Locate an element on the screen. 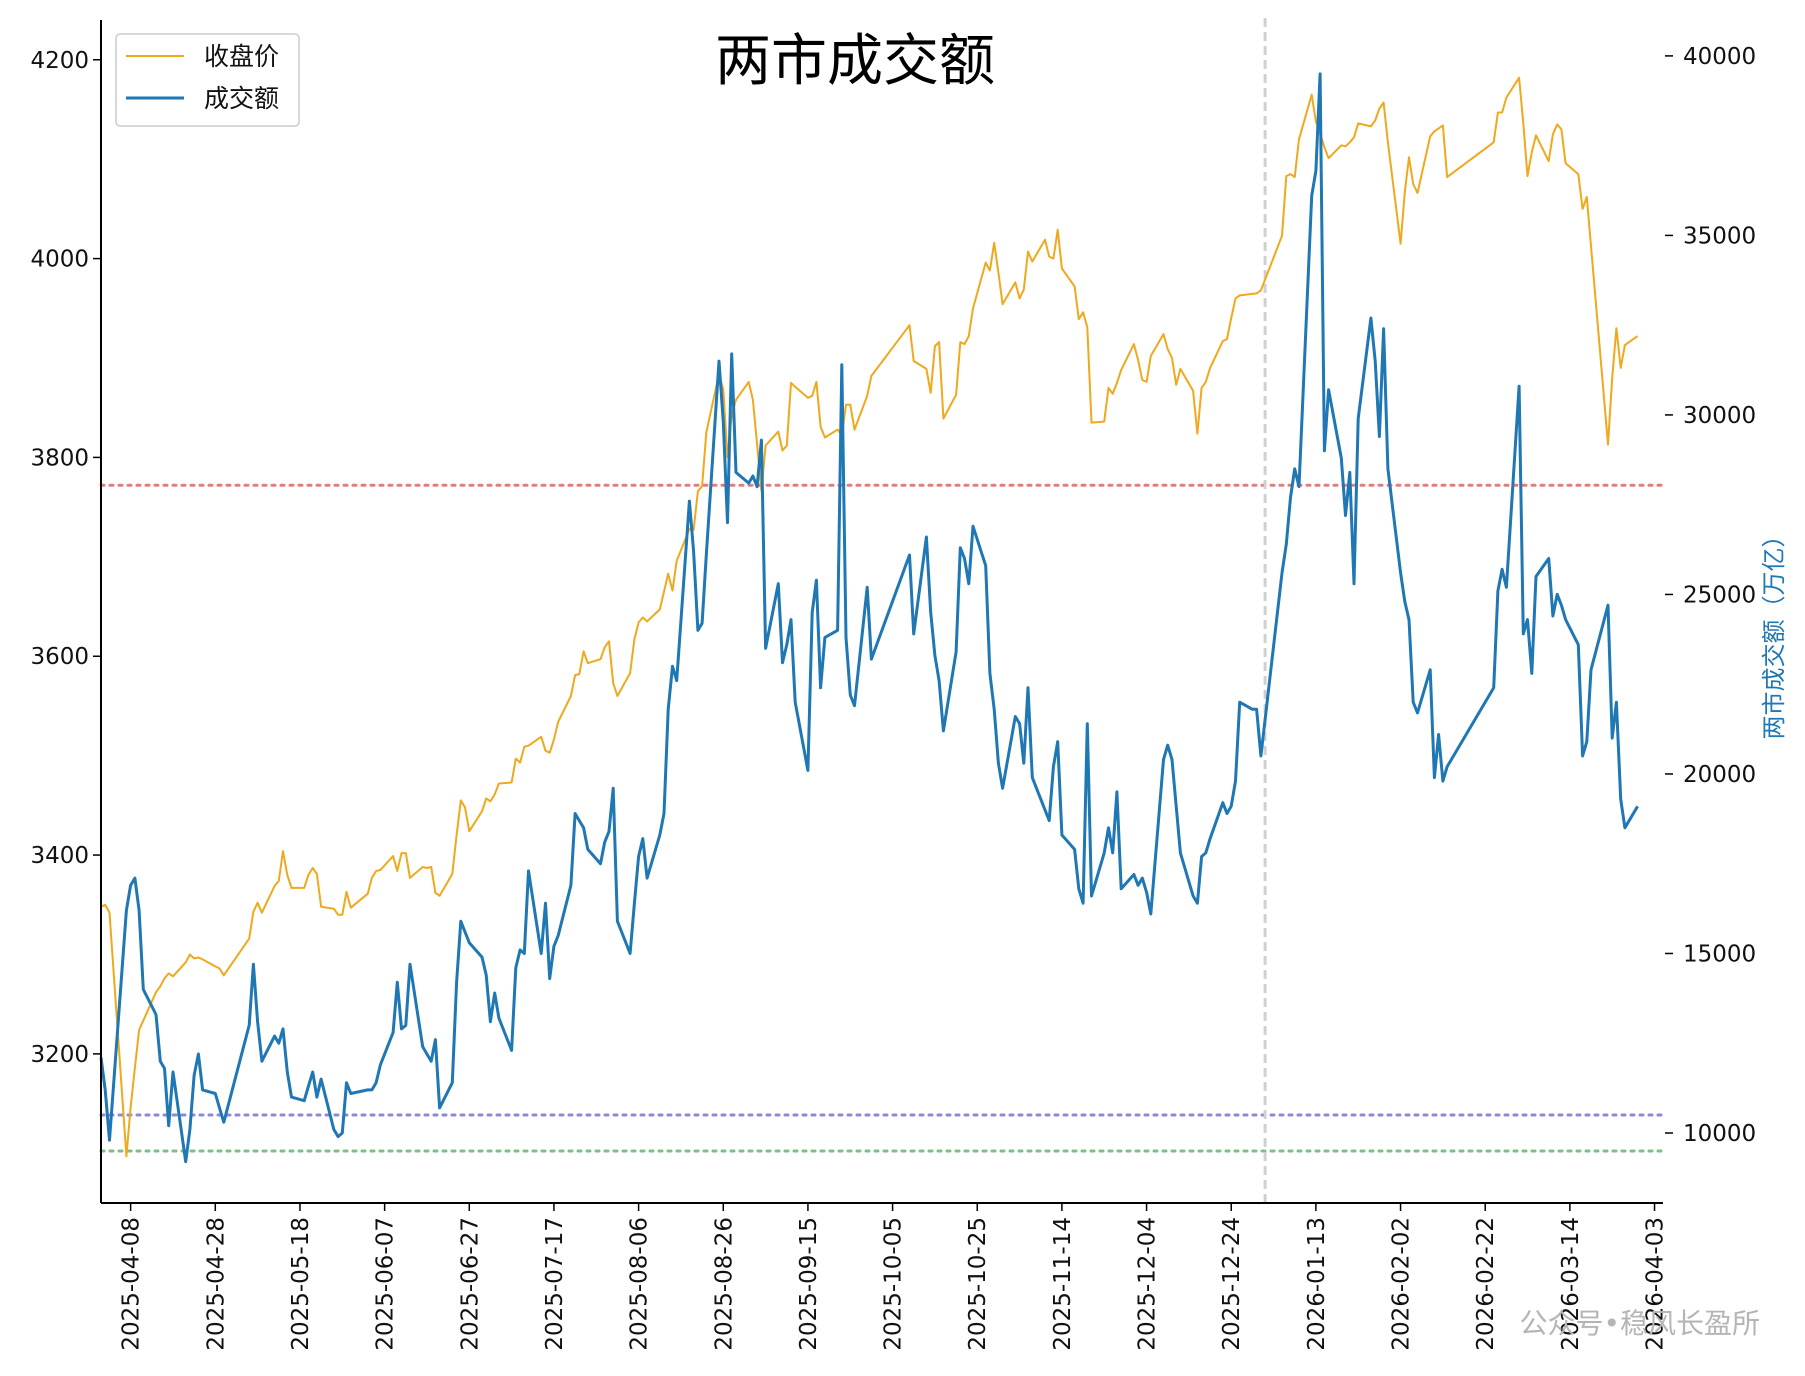 This screenshot has width=1805, height=1376. right-tick-label: 20000 is located at coordinates (1719, 775).